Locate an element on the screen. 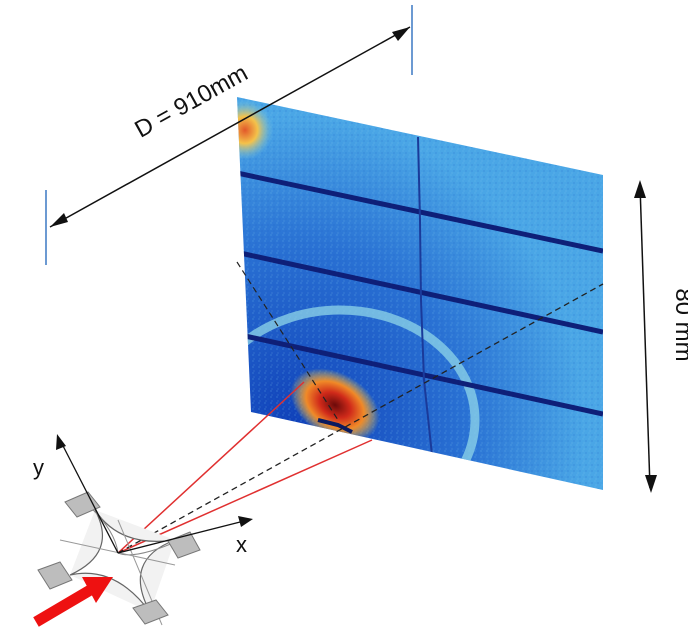 This screenshot has width=688, height=631. scattered-rays is located at coordinates (245, 467).